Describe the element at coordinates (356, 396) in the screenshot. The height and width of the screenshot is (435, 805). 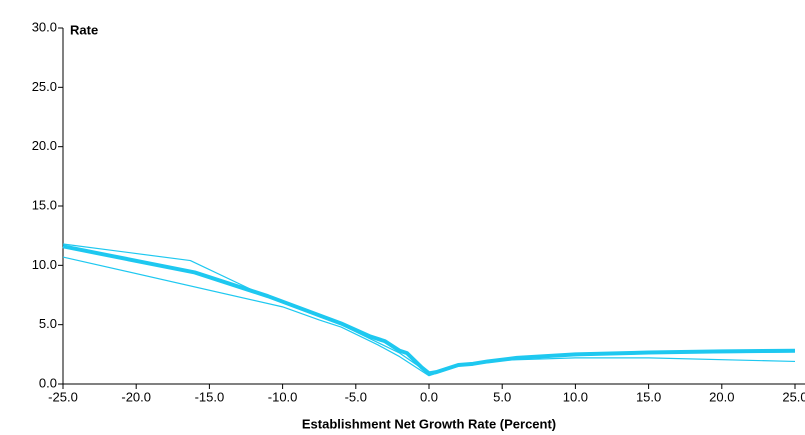
I see `x-tick-label: -5.0` at that location.